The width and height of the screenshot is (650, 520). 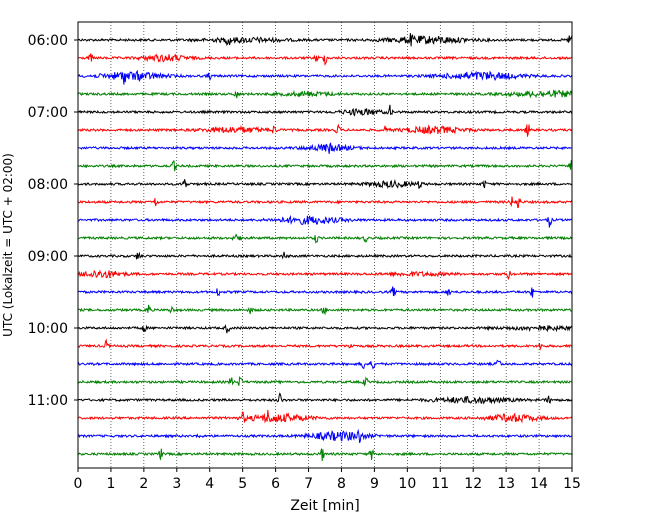 What do you see at coordinates (506, 484) in the screenshot?
I see `x-tick-label: 13` at bounding box center [506, 484].